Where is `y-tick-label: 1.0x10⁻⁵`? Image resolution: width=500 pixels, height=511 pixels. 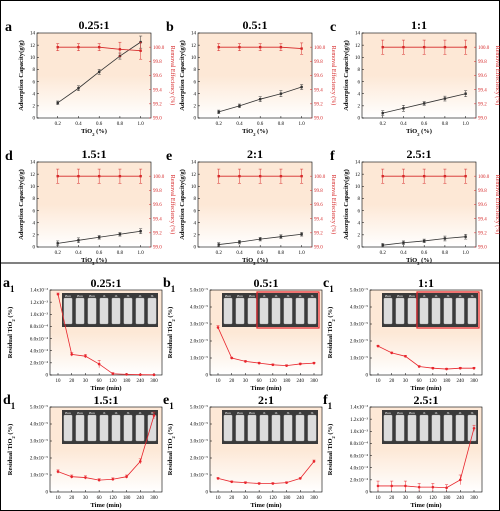 y-tick-label: 1.0x10⁻⁵ is located at coordinates (199, 359).